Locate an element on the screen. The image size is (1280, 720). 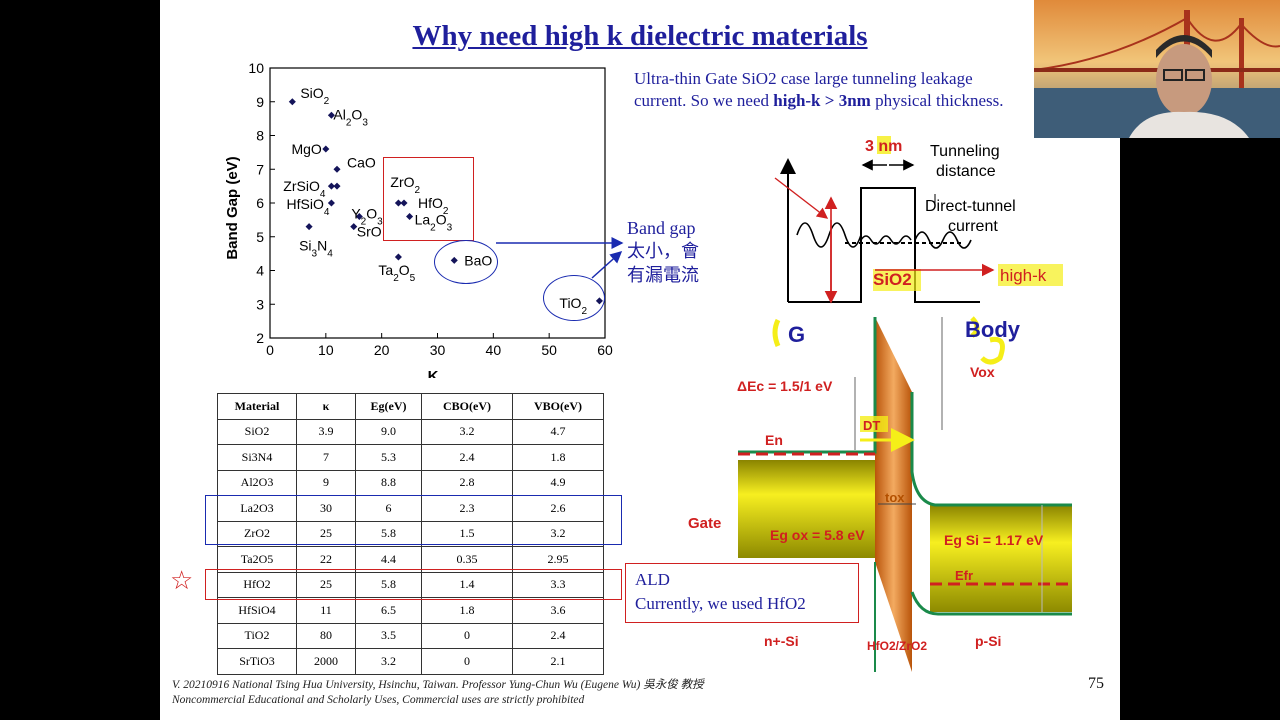
tio2-circle is located at coordinates (574, 298).